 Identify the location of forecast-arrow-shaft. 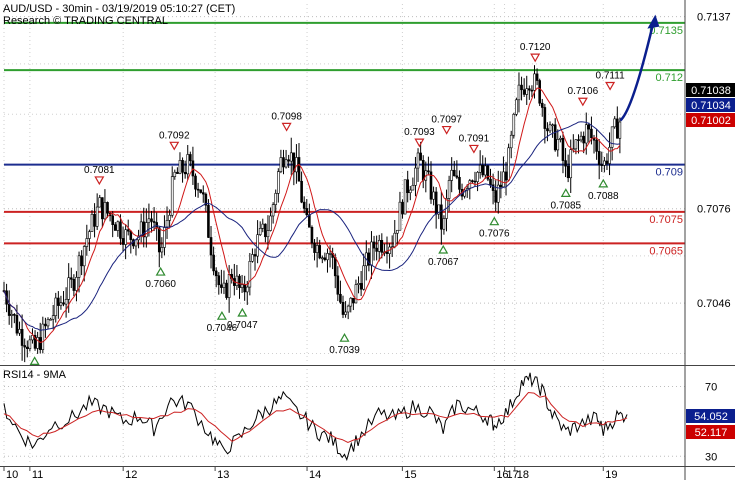
(636, 74).